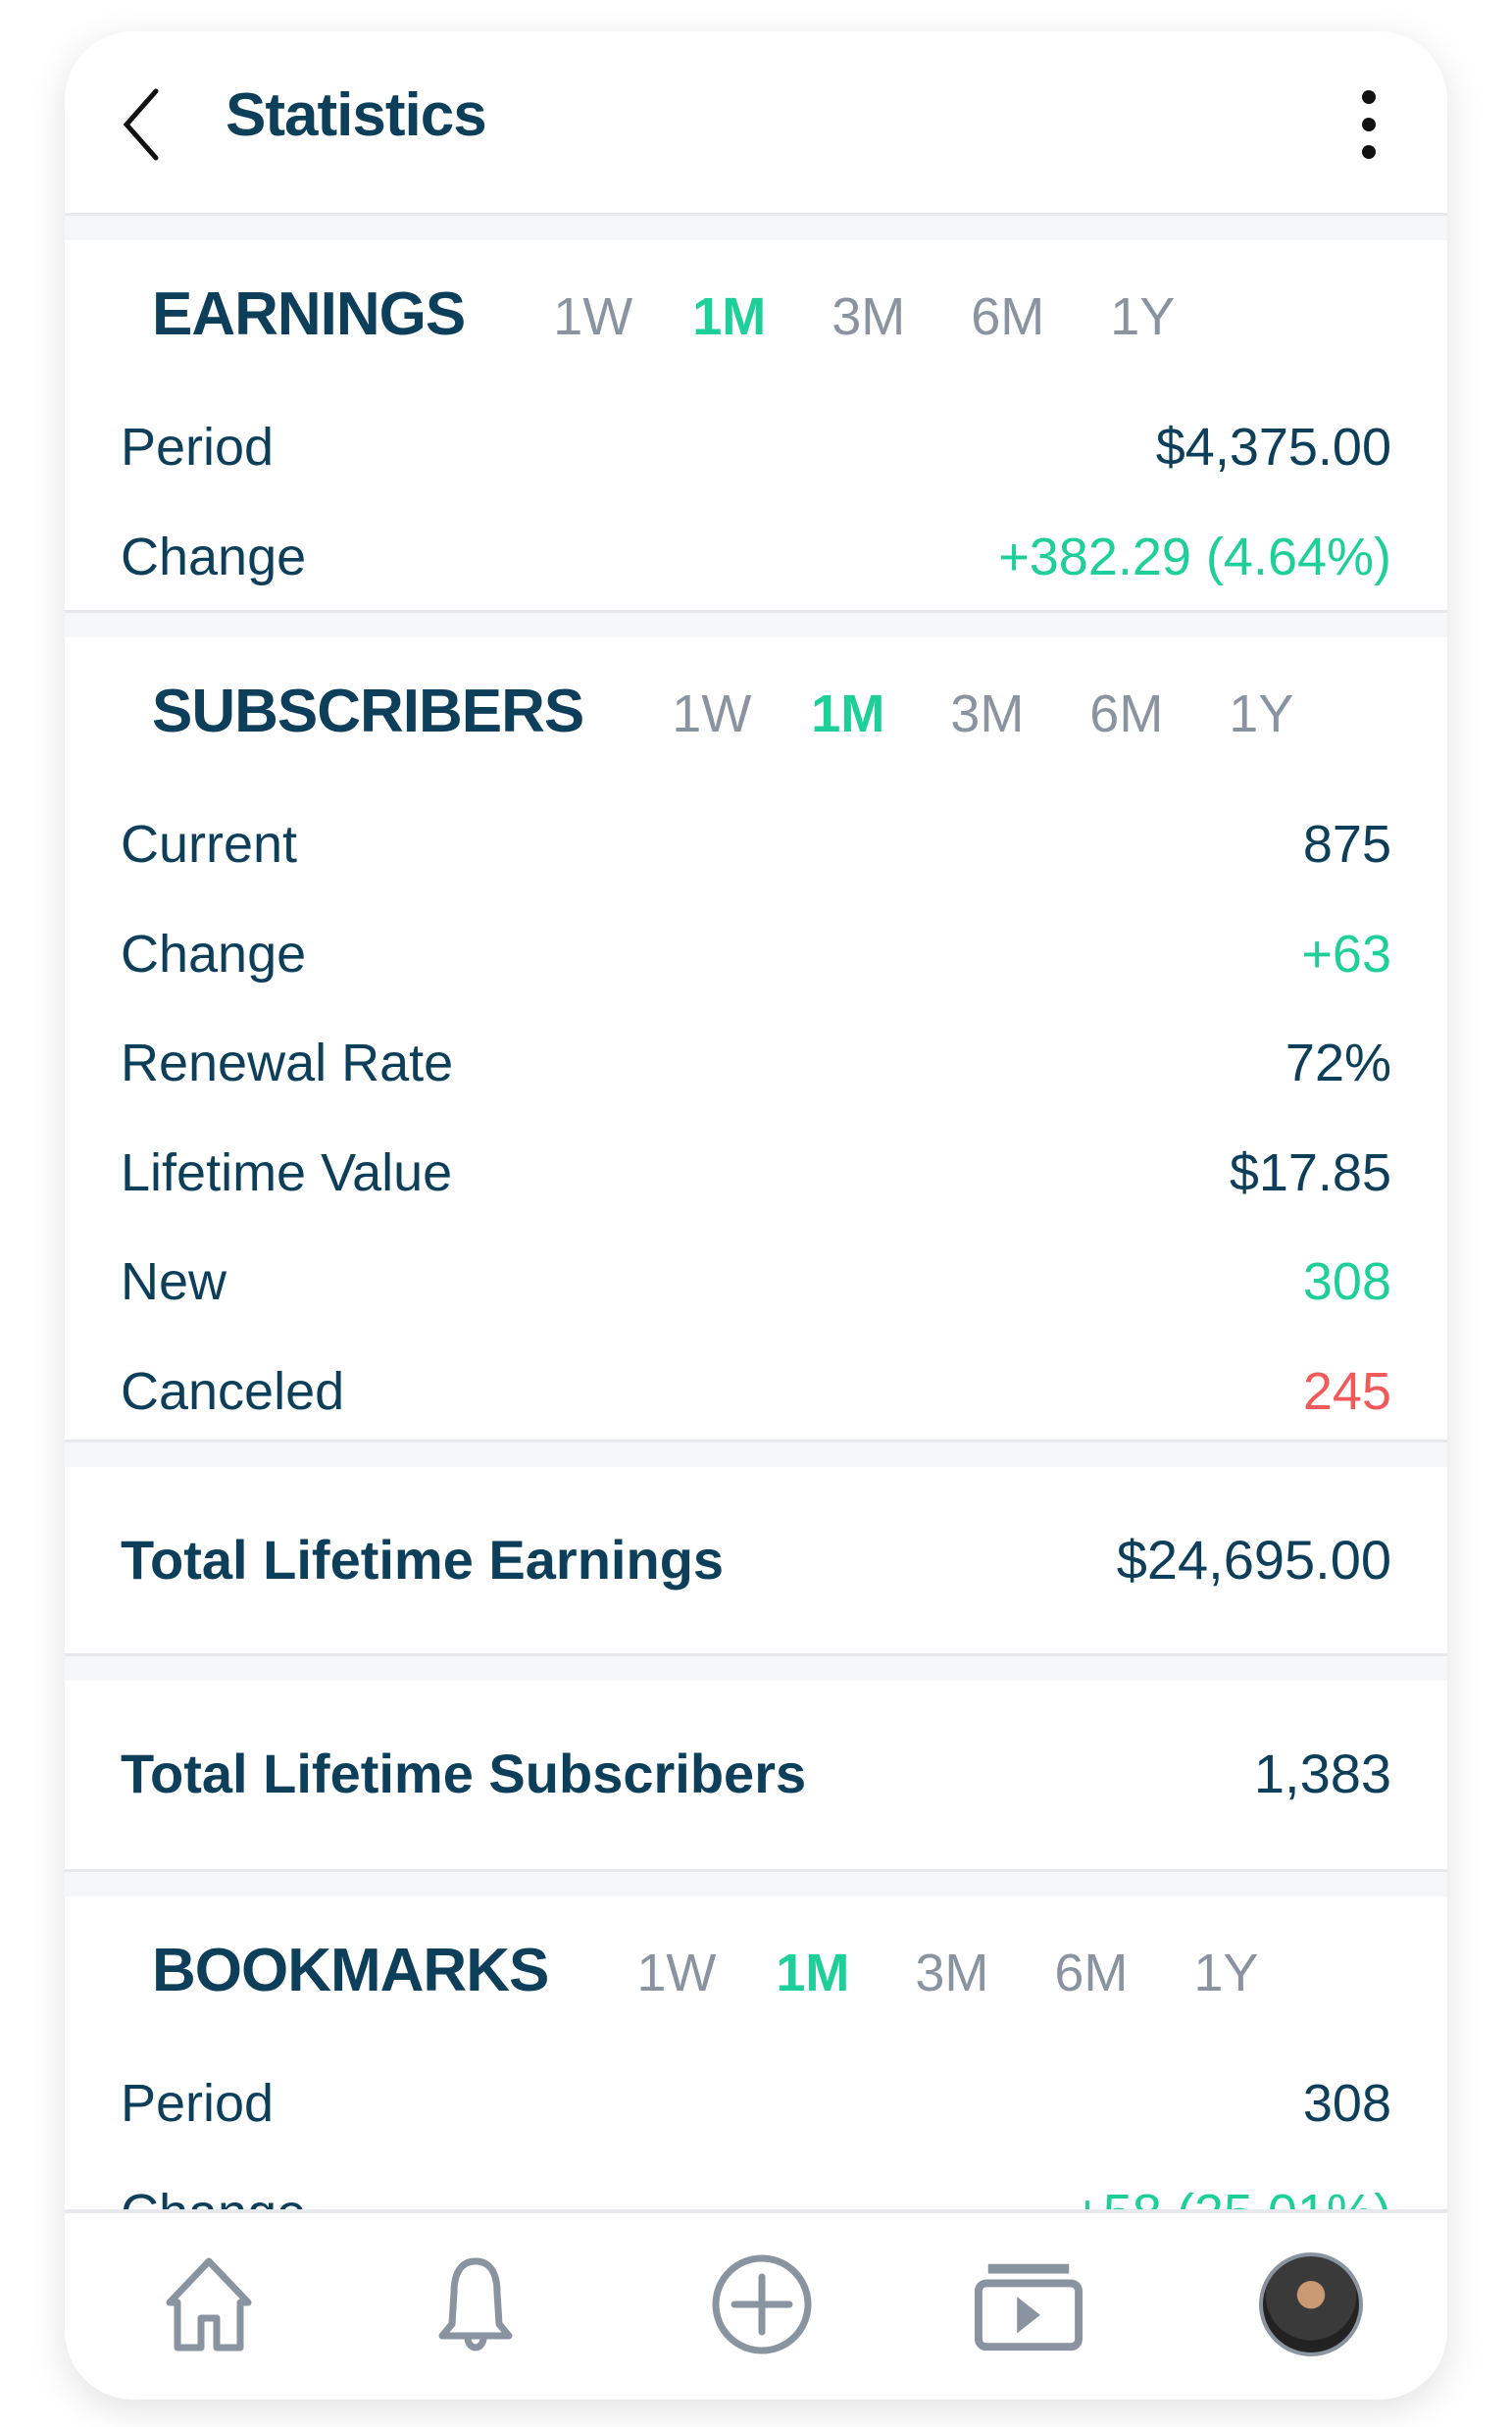  Describe the element at coordinates (1310, 1173) in the screenshot. I see `stat-value: $17.85` at that location.